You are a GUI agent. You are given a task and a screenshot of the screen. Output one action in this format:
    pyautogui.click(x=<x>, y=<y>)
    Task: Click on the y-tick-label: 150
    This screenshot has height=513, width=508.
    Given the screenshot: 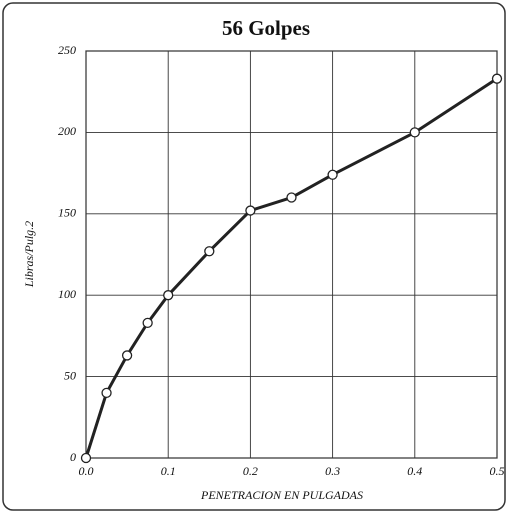 What is the action you would take?
    pyautogui.click(x=67, y=213)
    